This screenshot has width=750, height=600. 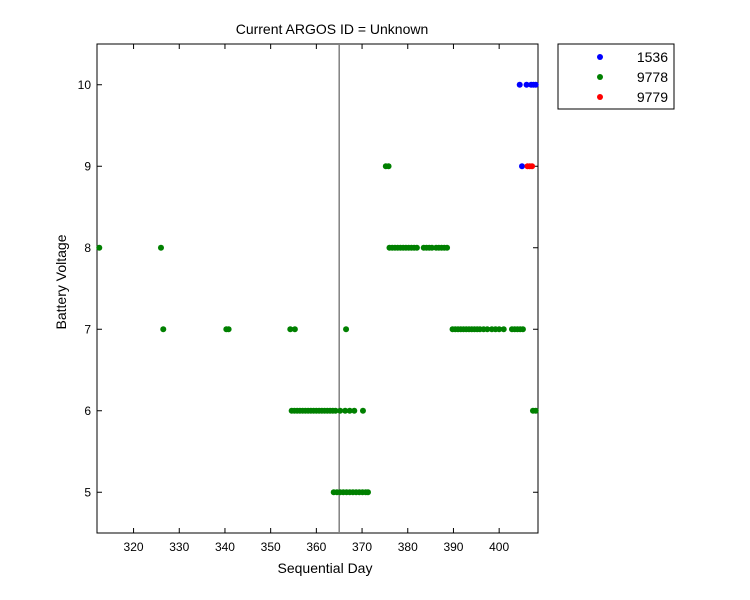 I want to click on legend-label-1536: 1536, so click(x=652, y=57).